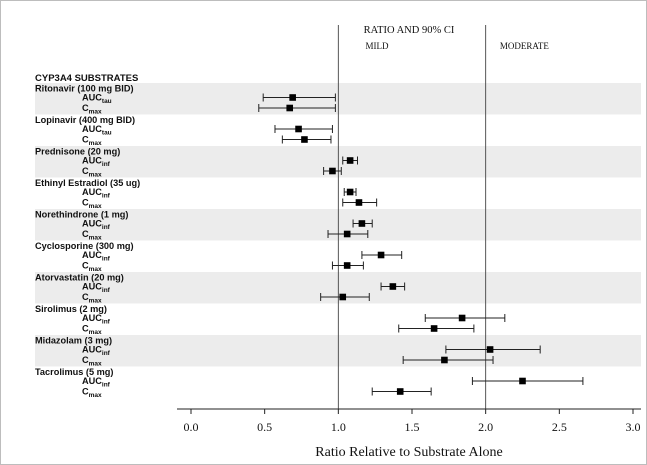 This screenshot has height=465, width=647. What do you see at coordinates (633, 427) in the screenshot?
I see `x-tick-label: 3.0` at bounding box center [633, 427].